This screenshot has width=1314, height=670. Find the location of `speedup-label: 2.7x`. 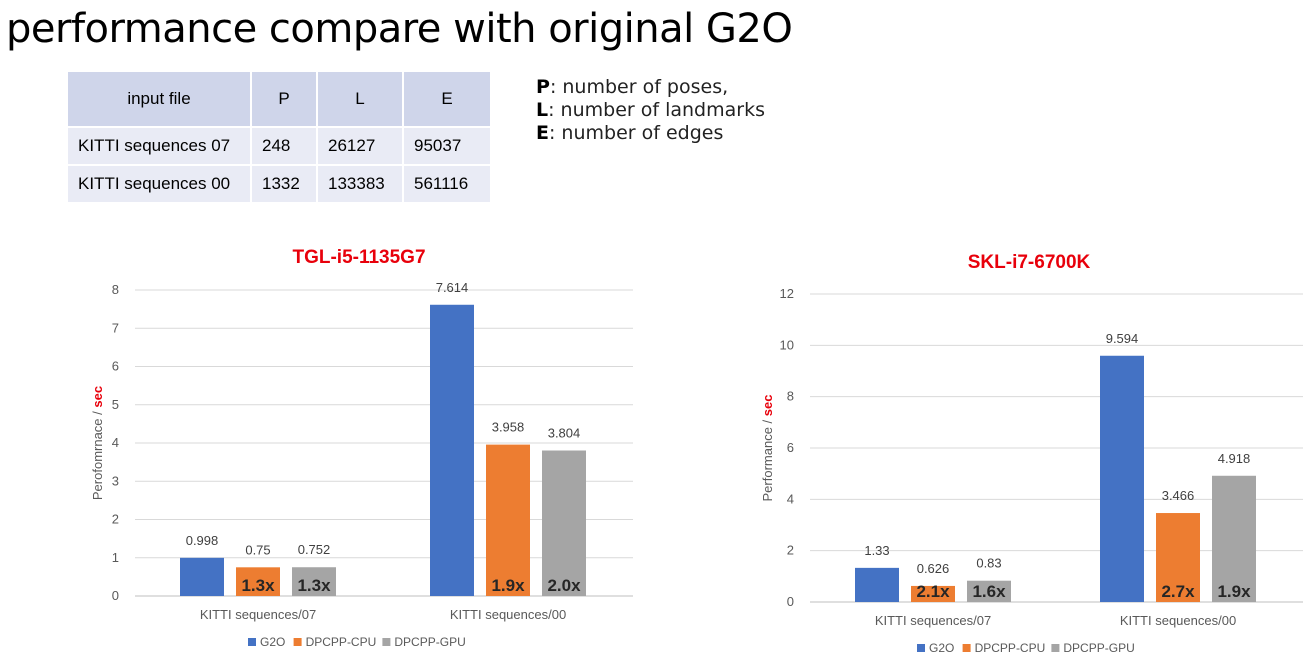

speedup-label: 2.7x is located at coordinates (1178, 591).